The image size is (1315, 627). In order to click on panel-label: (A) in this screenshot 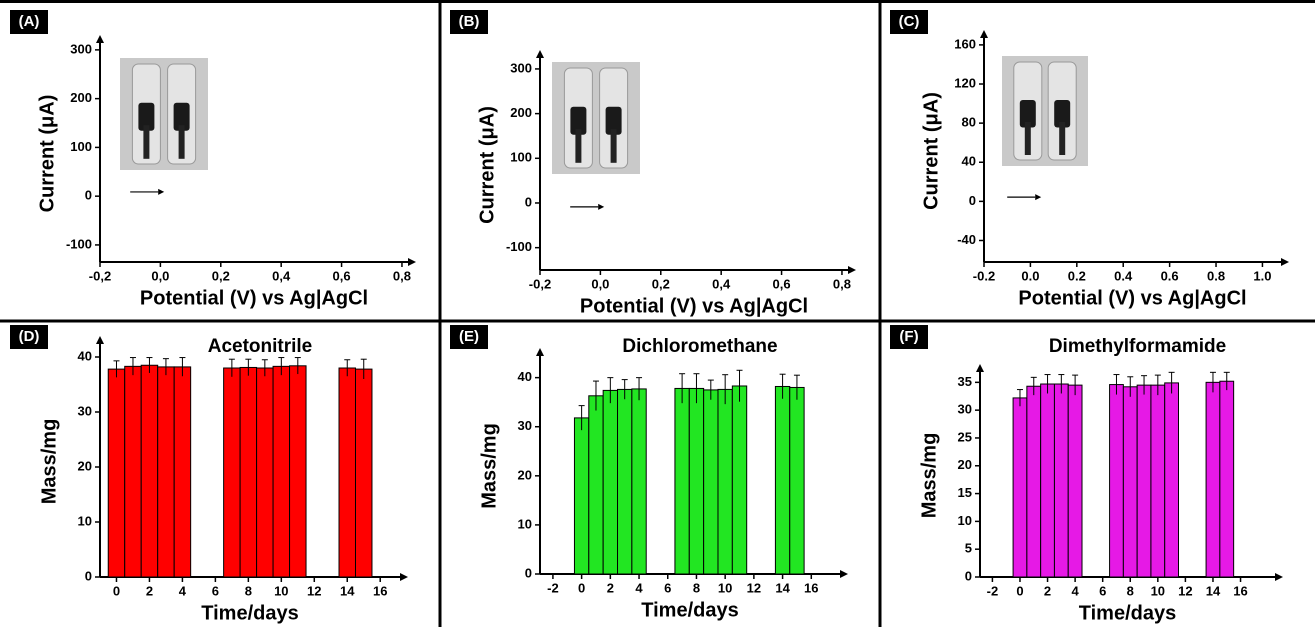, I will do `click(29, 21)`.